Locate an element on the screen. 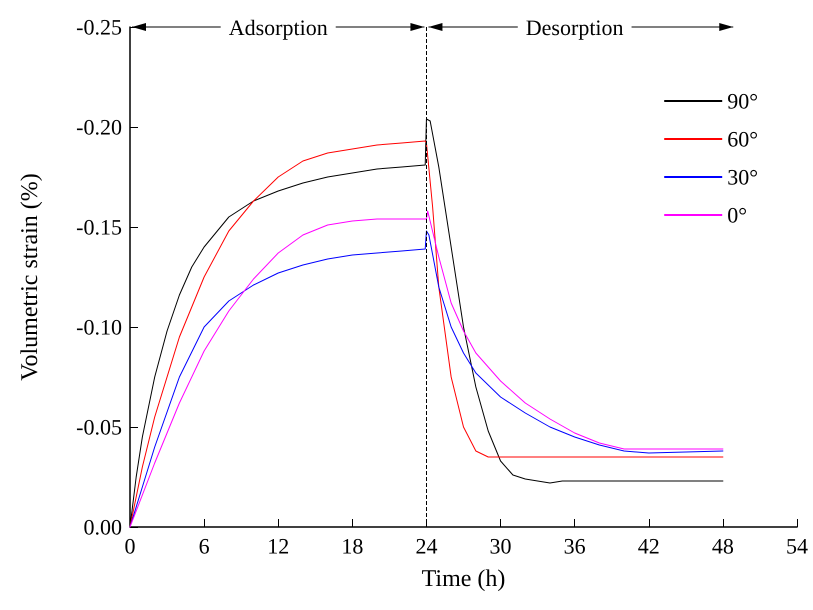  x-axis-title: Time (h) is located at coordinates (464, 579).